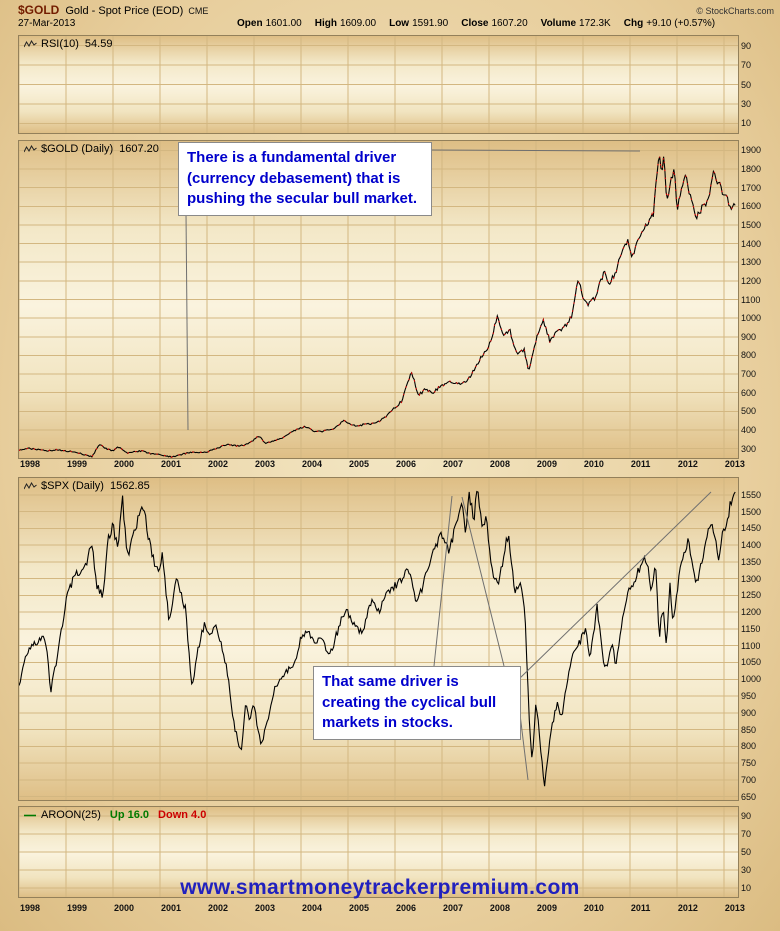  Describe the element at coordinates (198, 11) in the screenshot. I see `exchange-label: CME` at that location.